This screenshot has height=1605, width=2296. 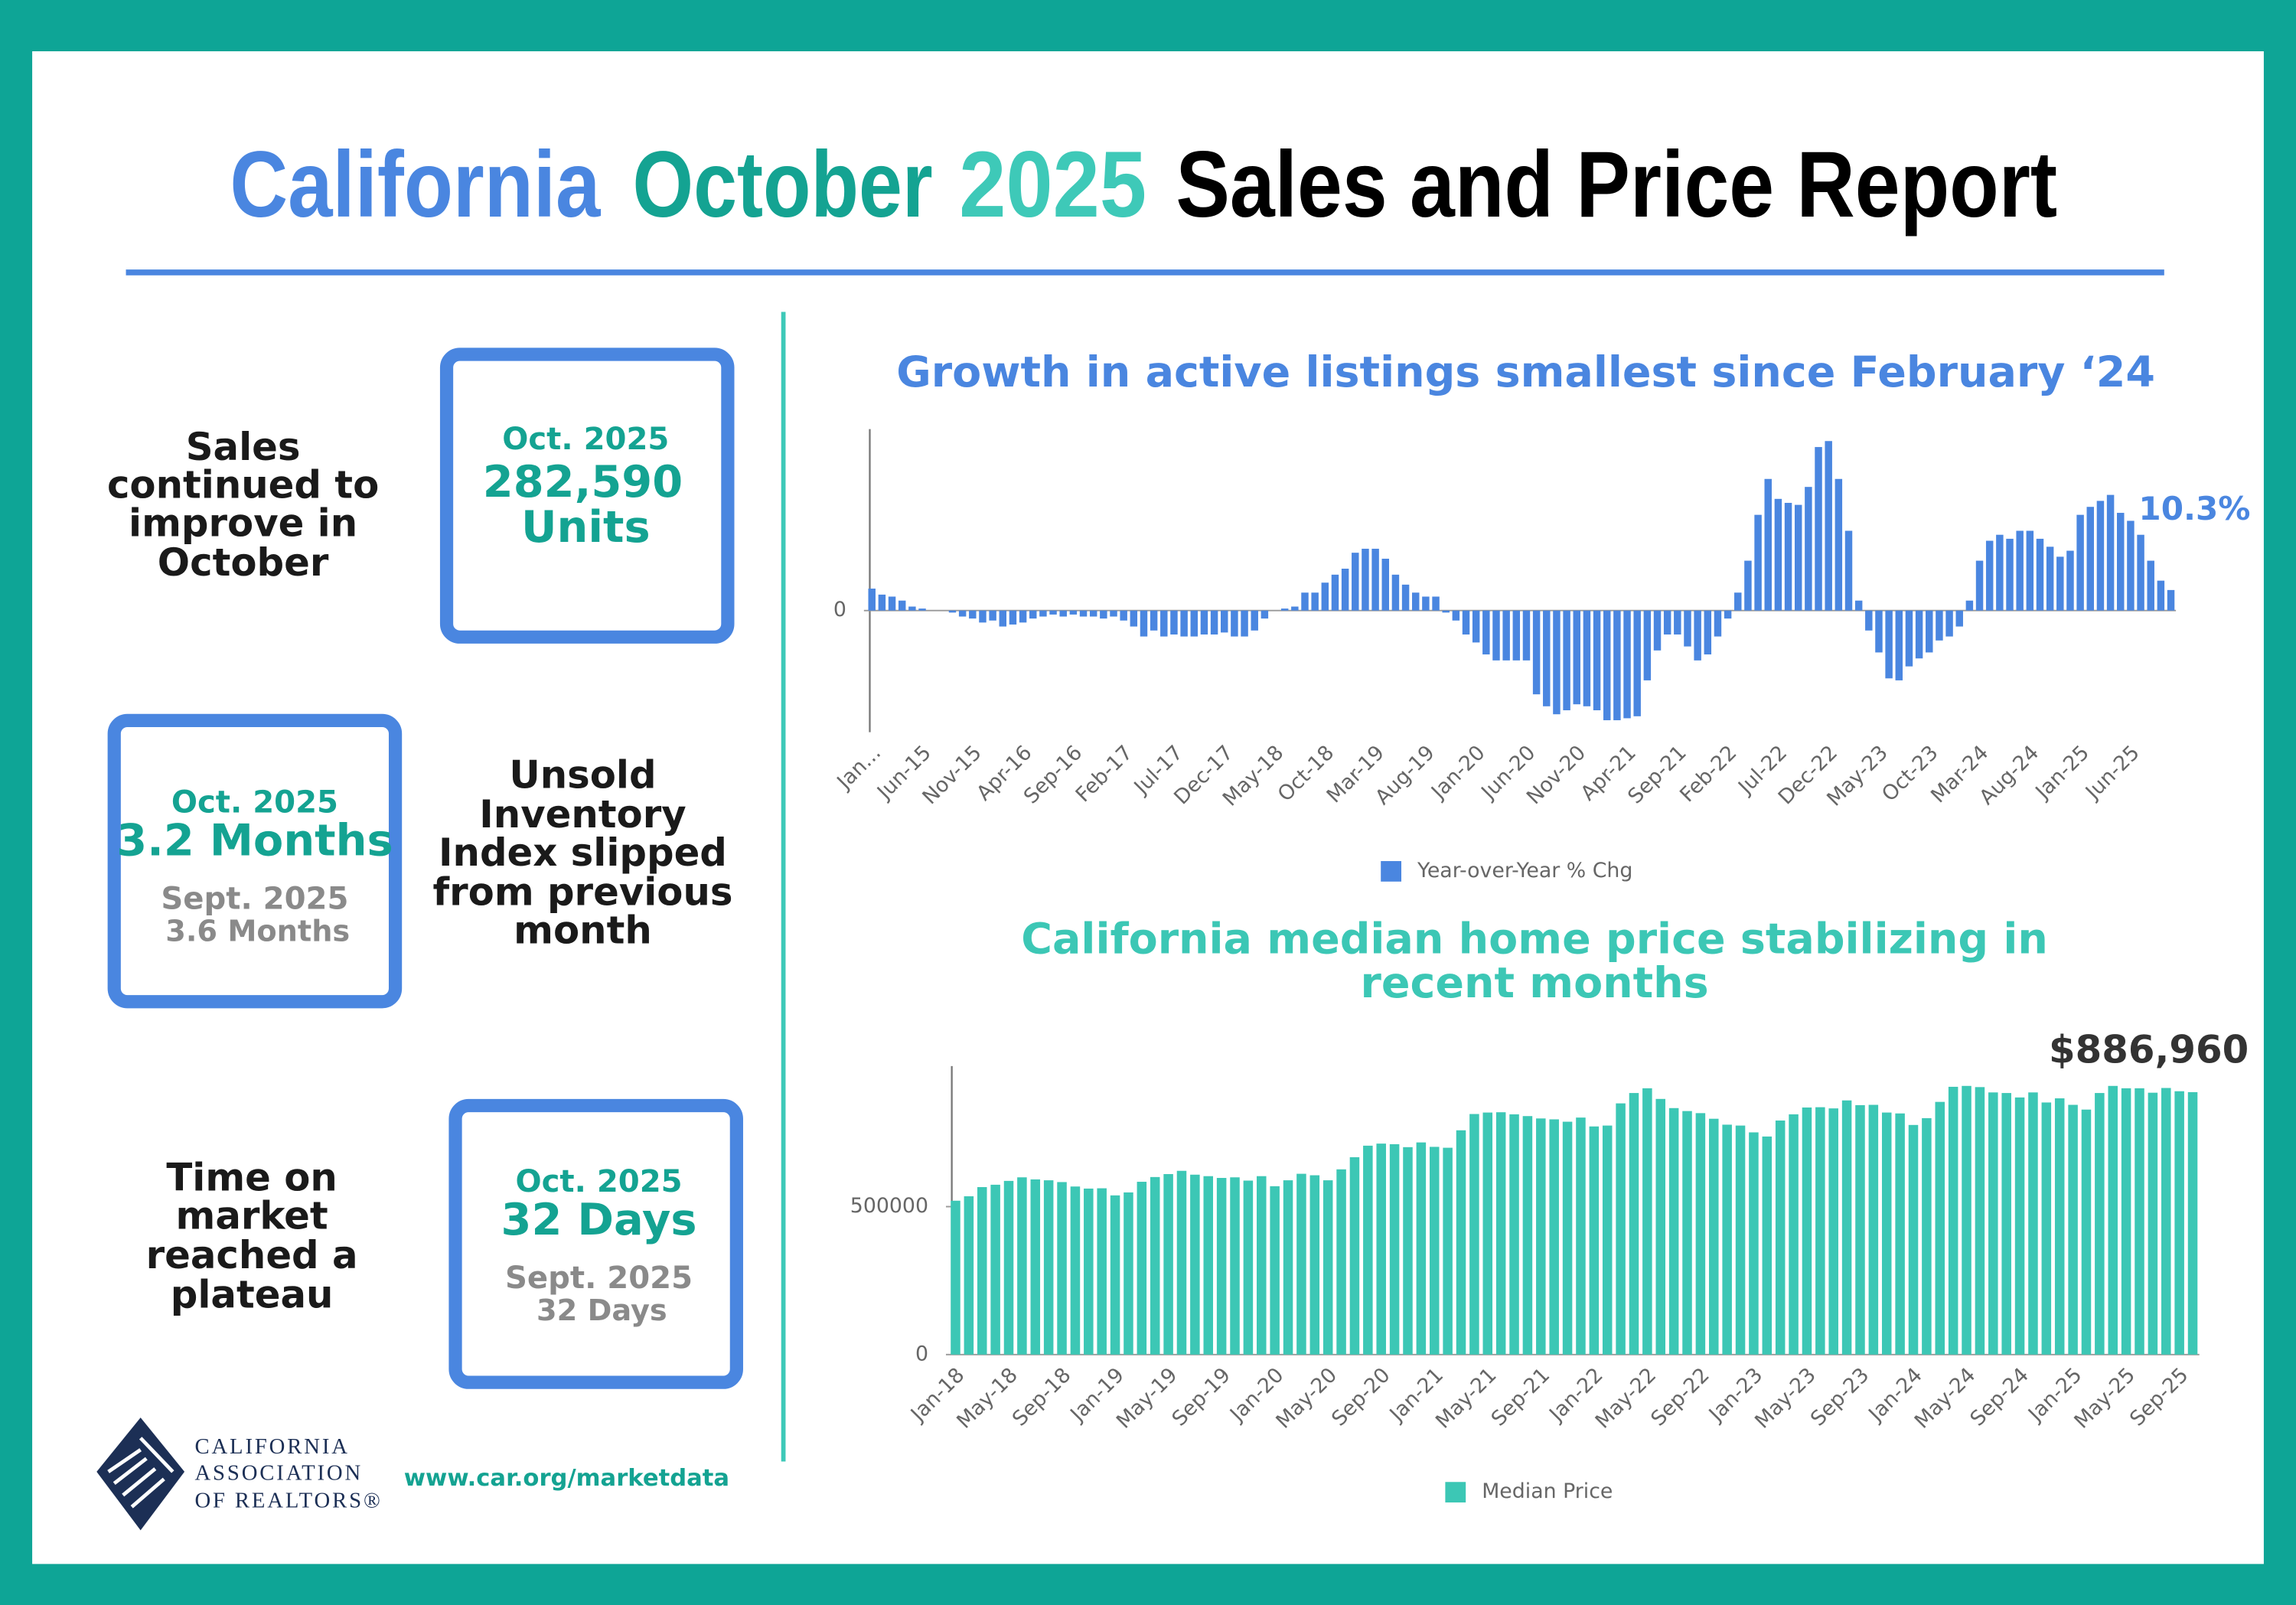 I want to click on logo-stripes, so click(x=140, y=1473).